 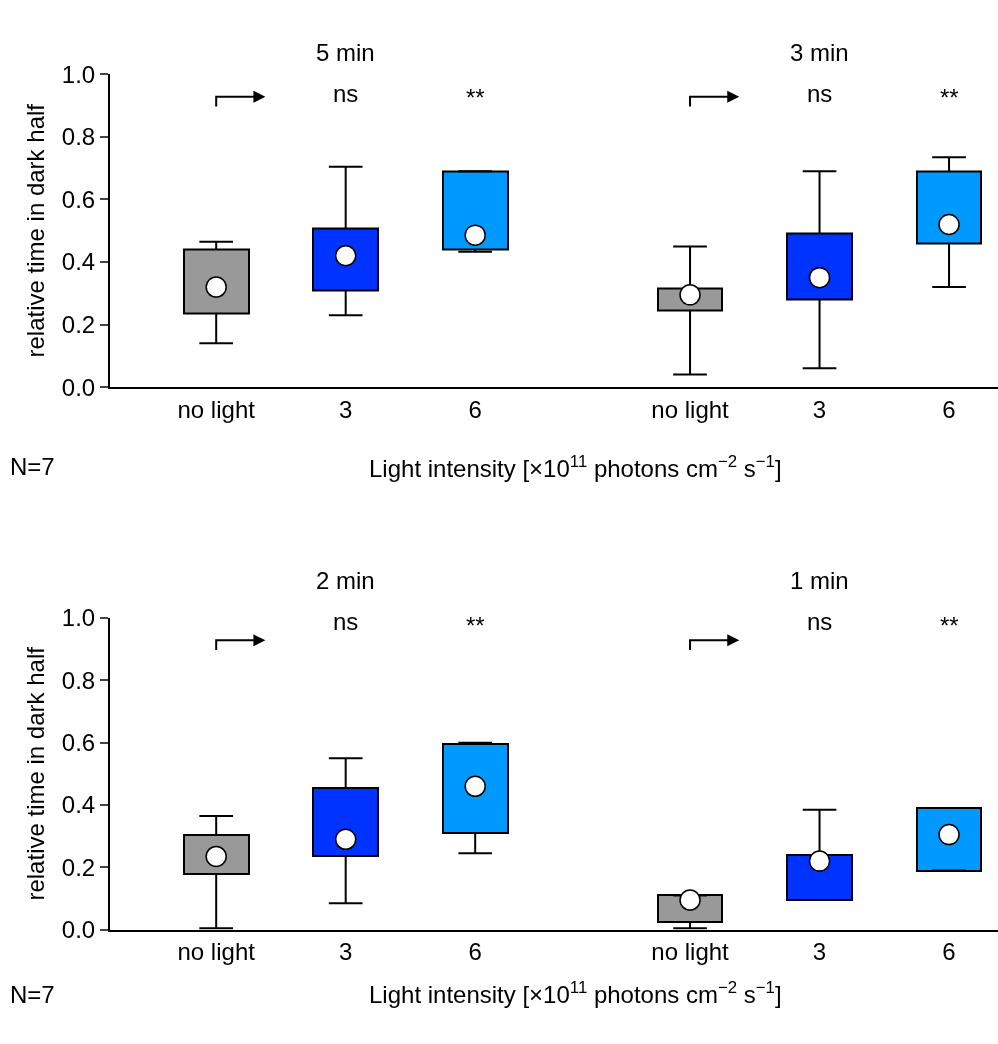 I want to click on chart-title: 3 min, so click(x=819, y=52).